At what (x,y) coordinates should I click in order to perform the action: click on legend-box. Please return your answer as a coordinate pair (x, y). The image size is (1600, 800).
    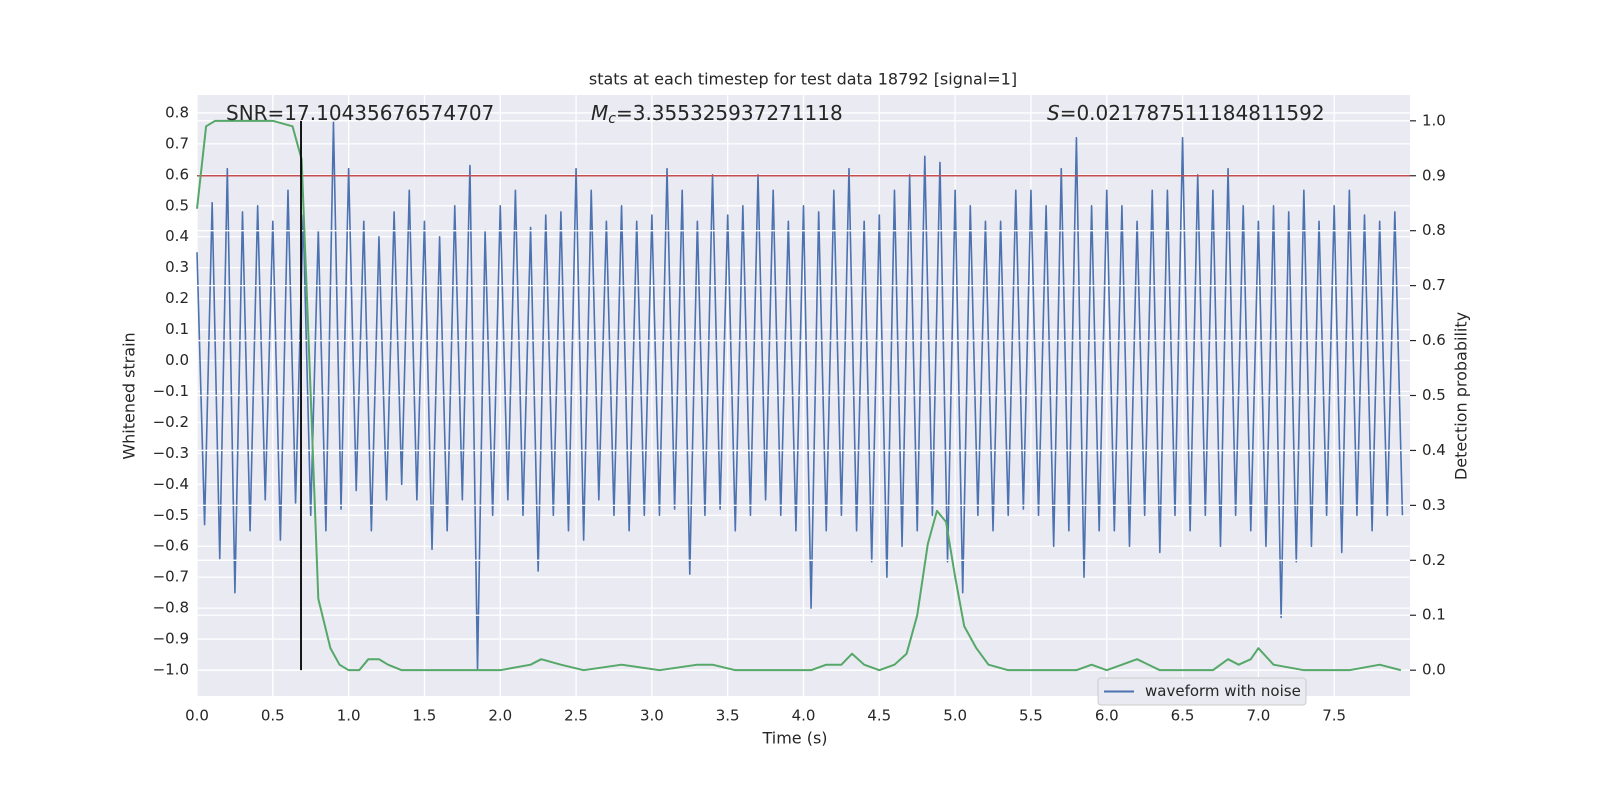
    Looking at the image, I should click on (1202, 691).